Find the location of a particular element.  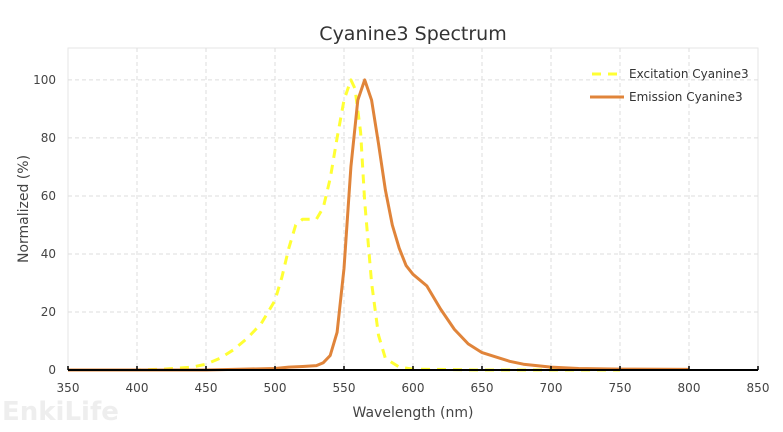

y-tick-label: 40 is located at coordinates (48, 254).